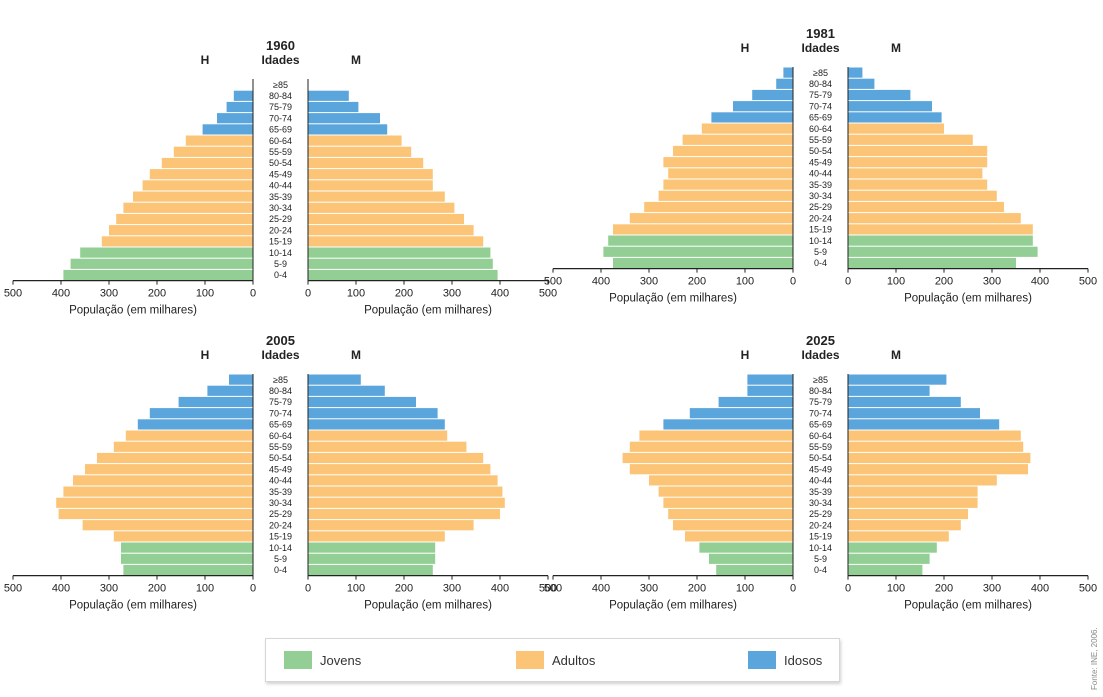  Describe the element at coordinates (280, 219) in the screenshot. I see `age-tick-label: 25-29` at that location.